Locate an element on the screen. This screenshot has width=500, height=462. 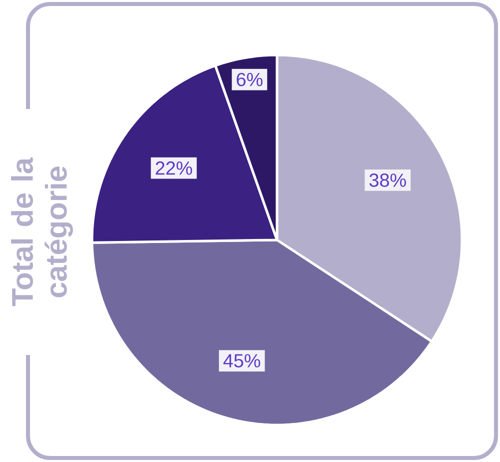
data-label: 38% is located at coordinates (387, 180).